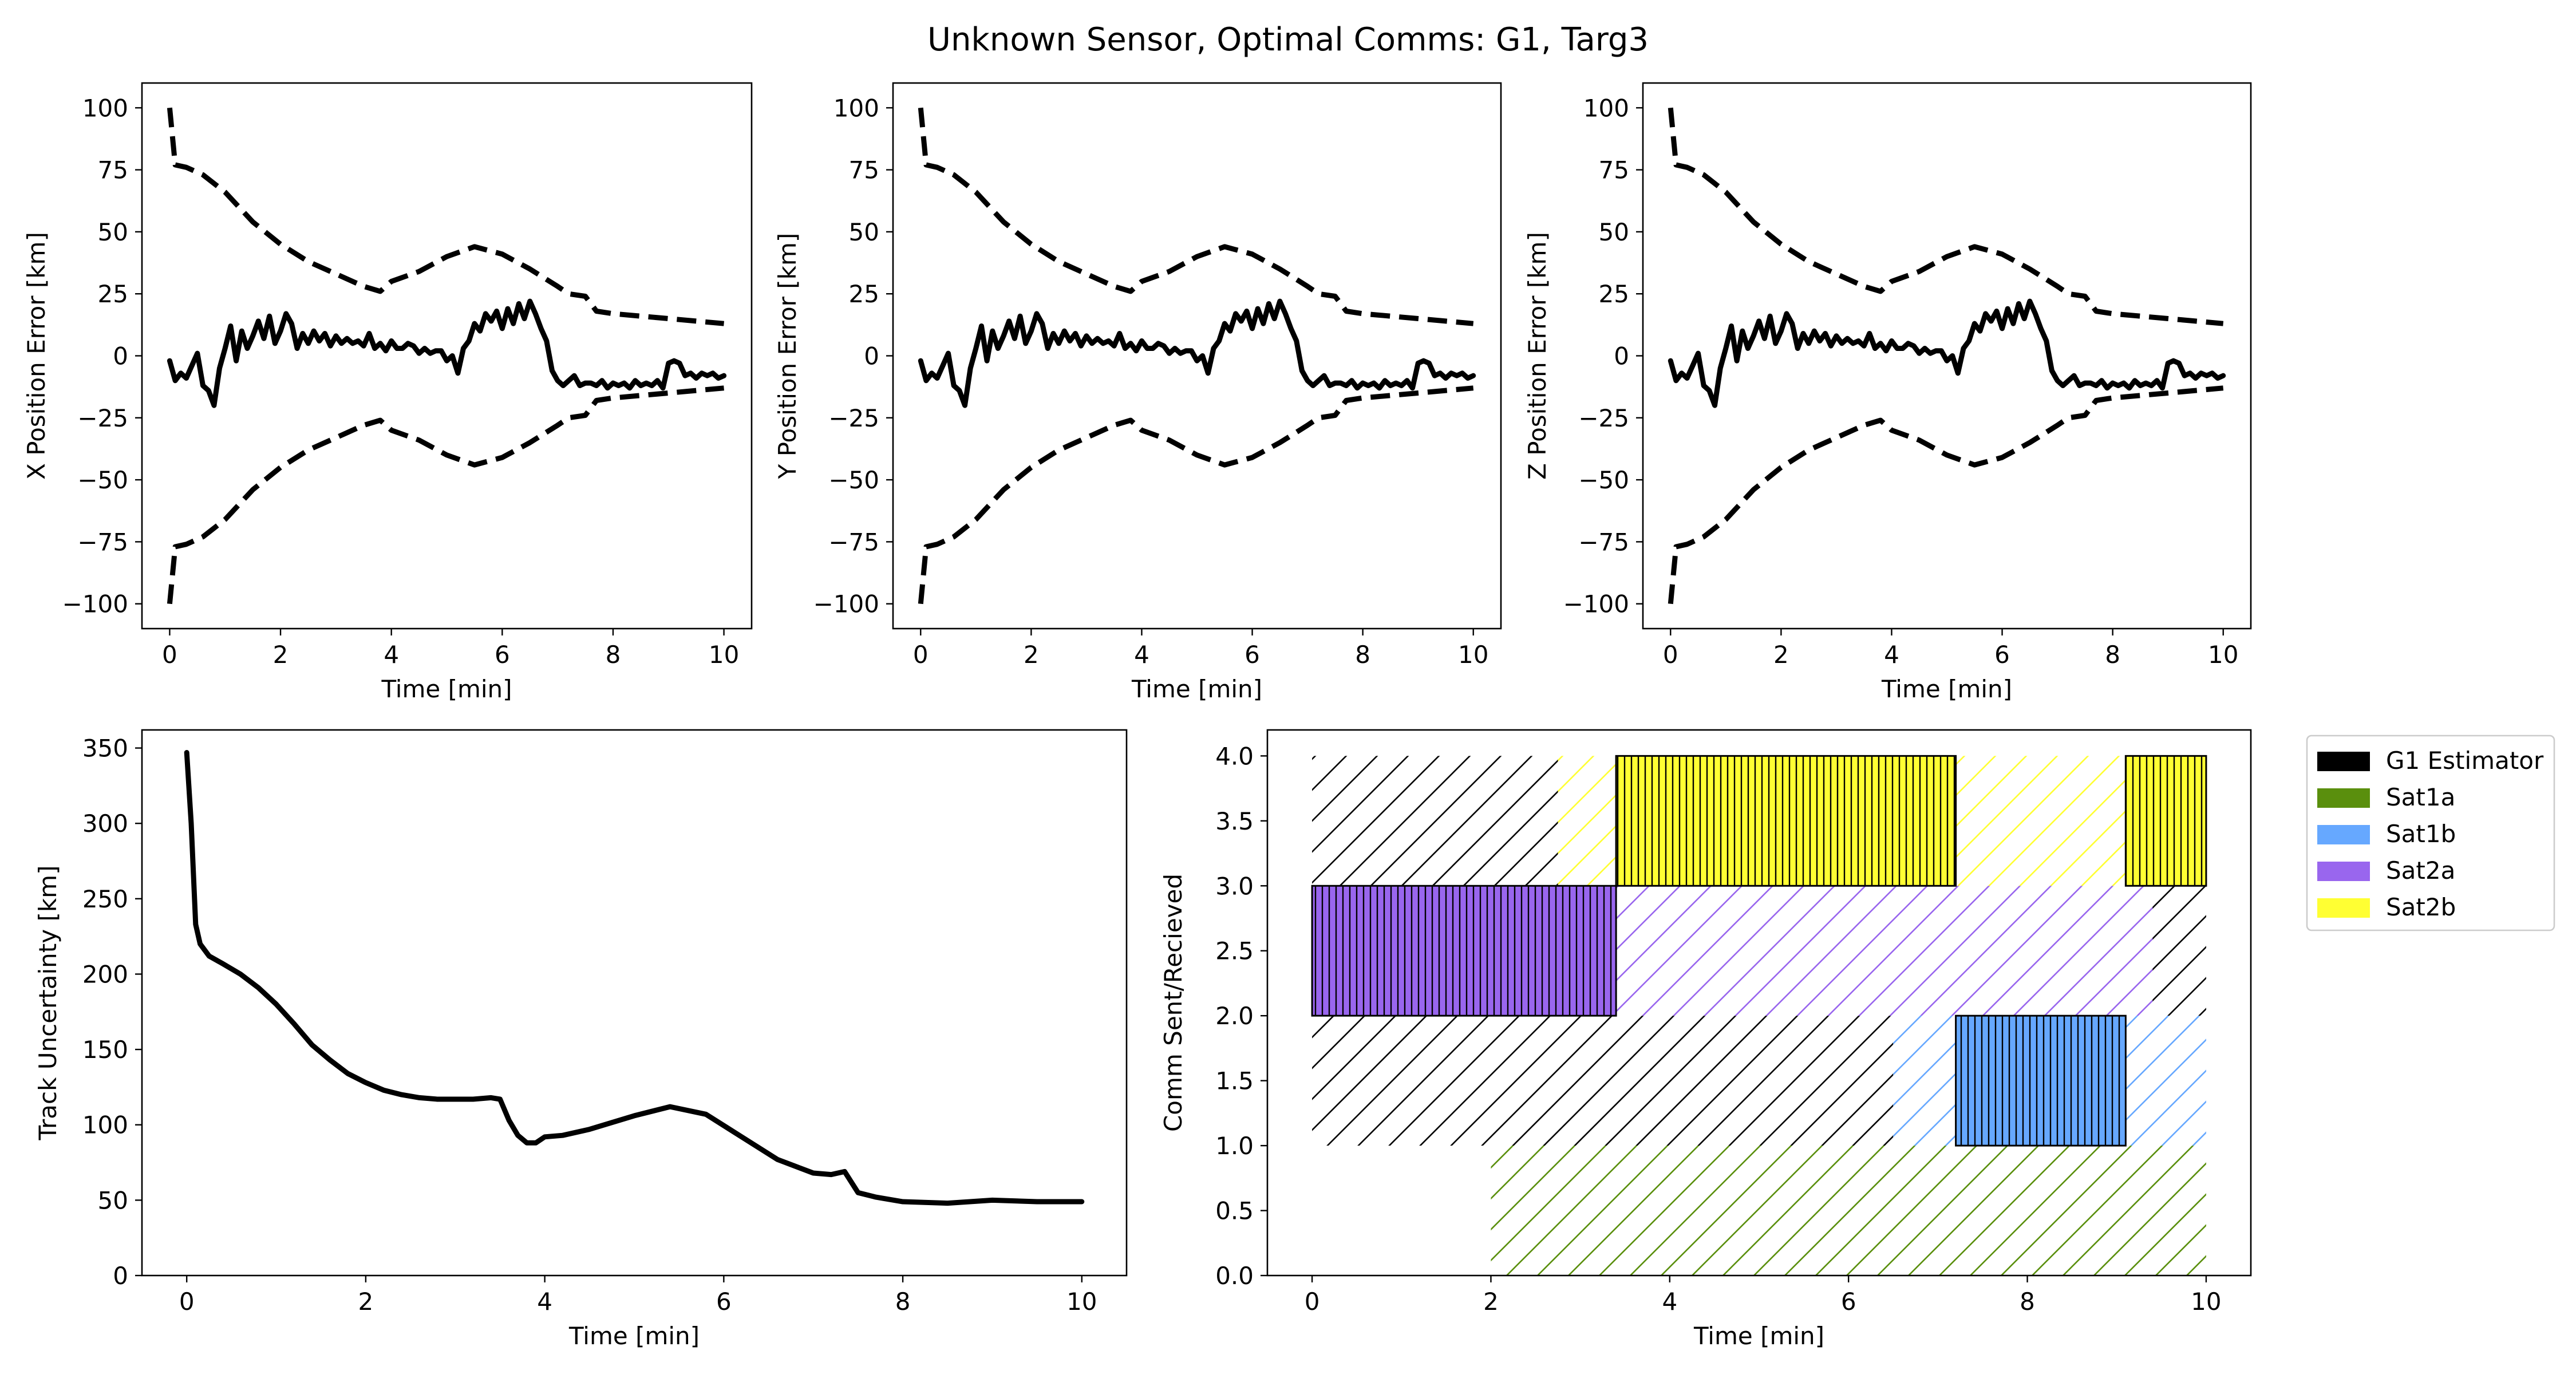  Describe the element at coordinates (2420, 797) in the screenshot. I see `legend-label: Sat1a` at that location.